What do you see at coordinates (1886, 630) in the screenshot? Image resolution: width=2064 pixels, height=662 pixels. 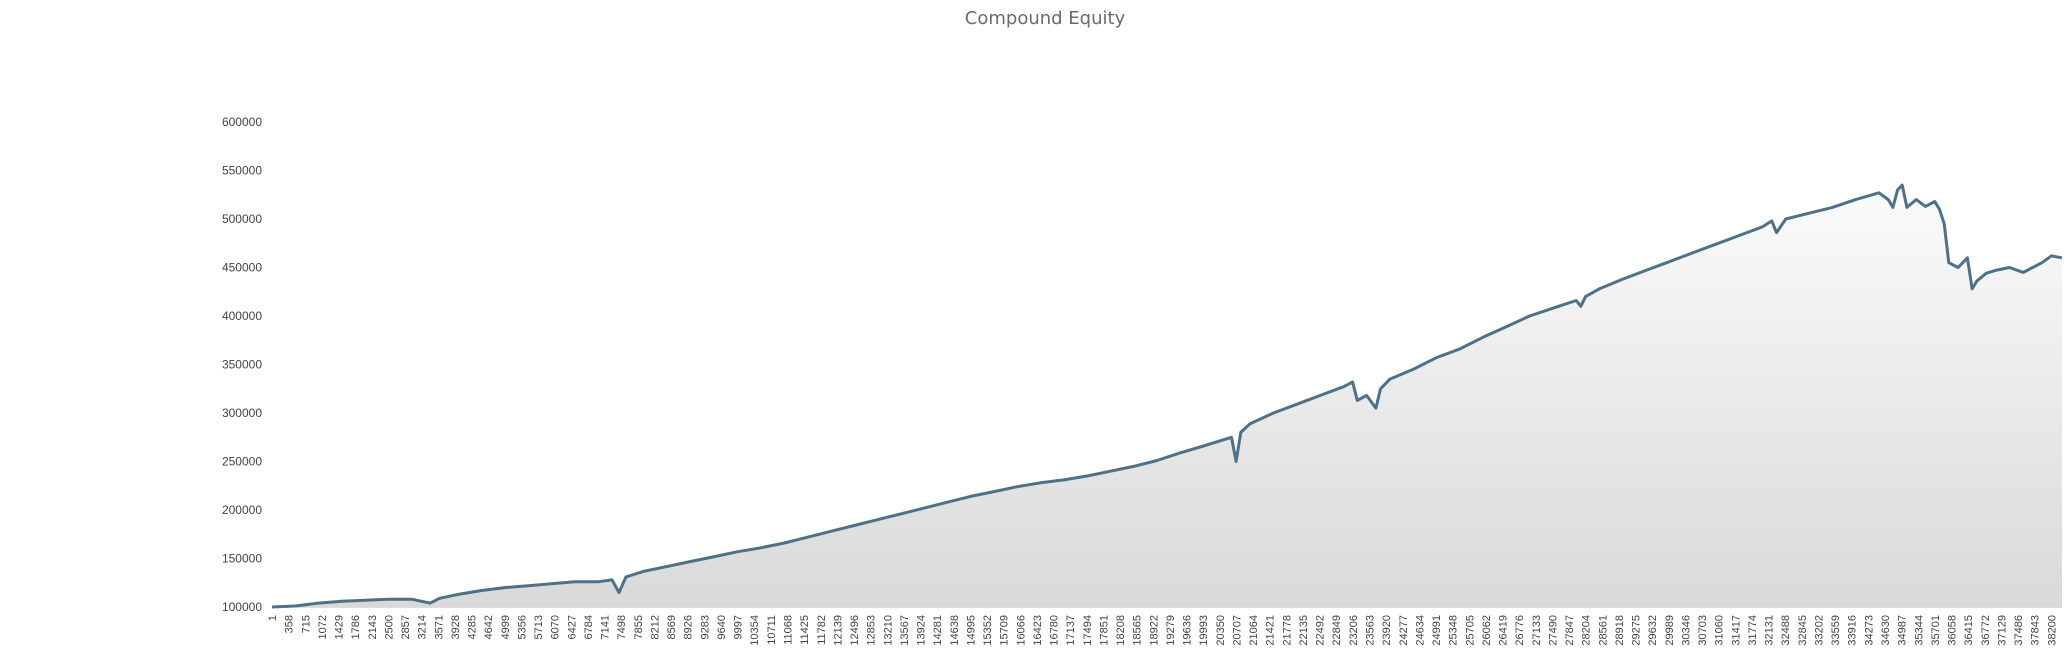 I see `x-tick-label: 34630` at bounding box center [1886, 630].